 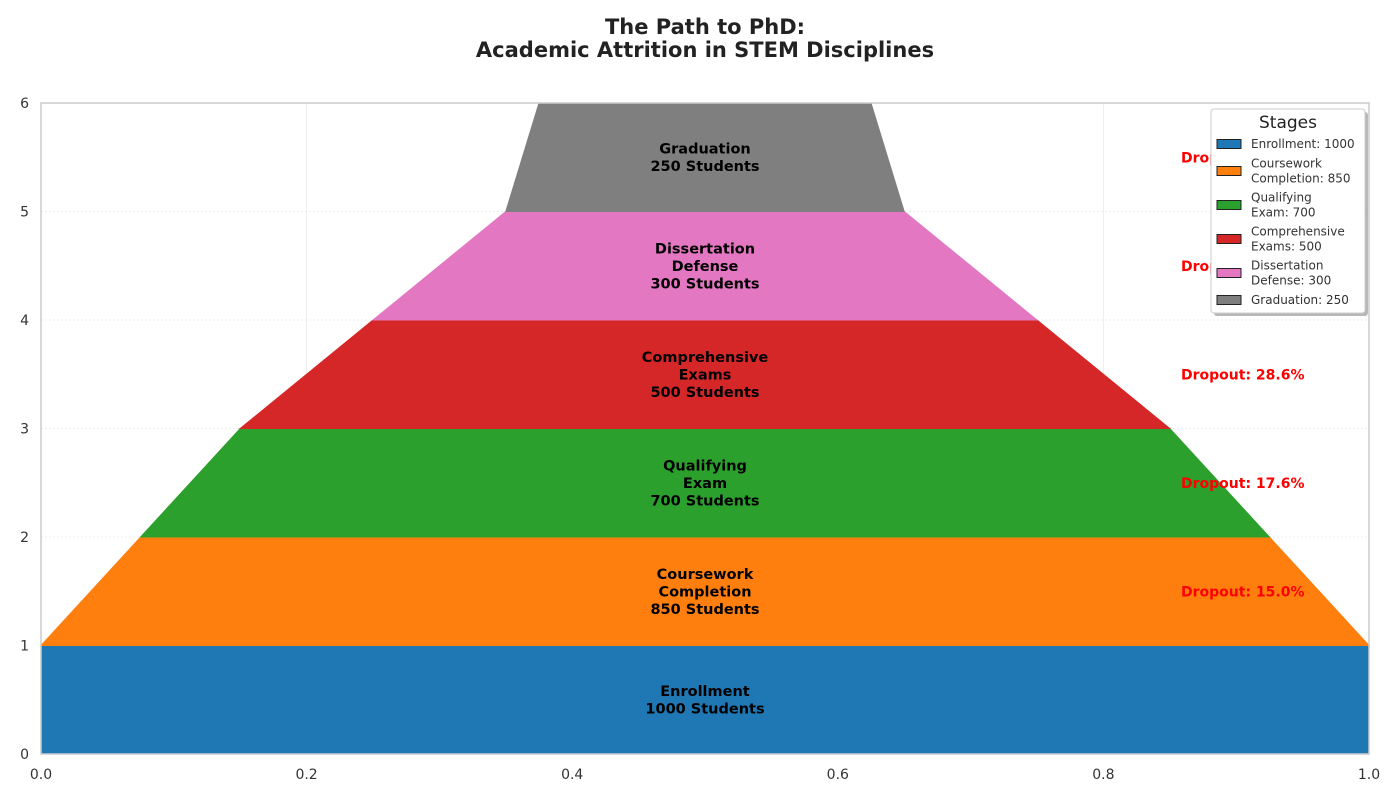 What do you see at coordinates (704, 710) in the screenshot?
I see `stage-label-line: 1000 Students` at bounding box center [704, 710].